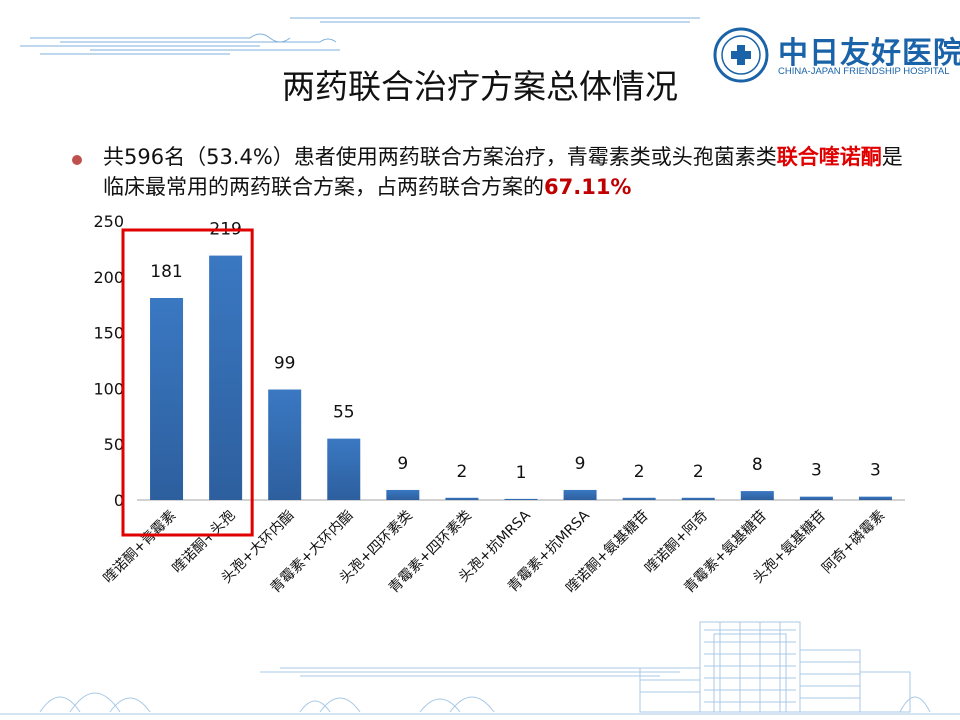  What do you see at coordinates (108, 221) in the screenshot?
I see `y-tick-label: 250` at bounding box center [108, 221].